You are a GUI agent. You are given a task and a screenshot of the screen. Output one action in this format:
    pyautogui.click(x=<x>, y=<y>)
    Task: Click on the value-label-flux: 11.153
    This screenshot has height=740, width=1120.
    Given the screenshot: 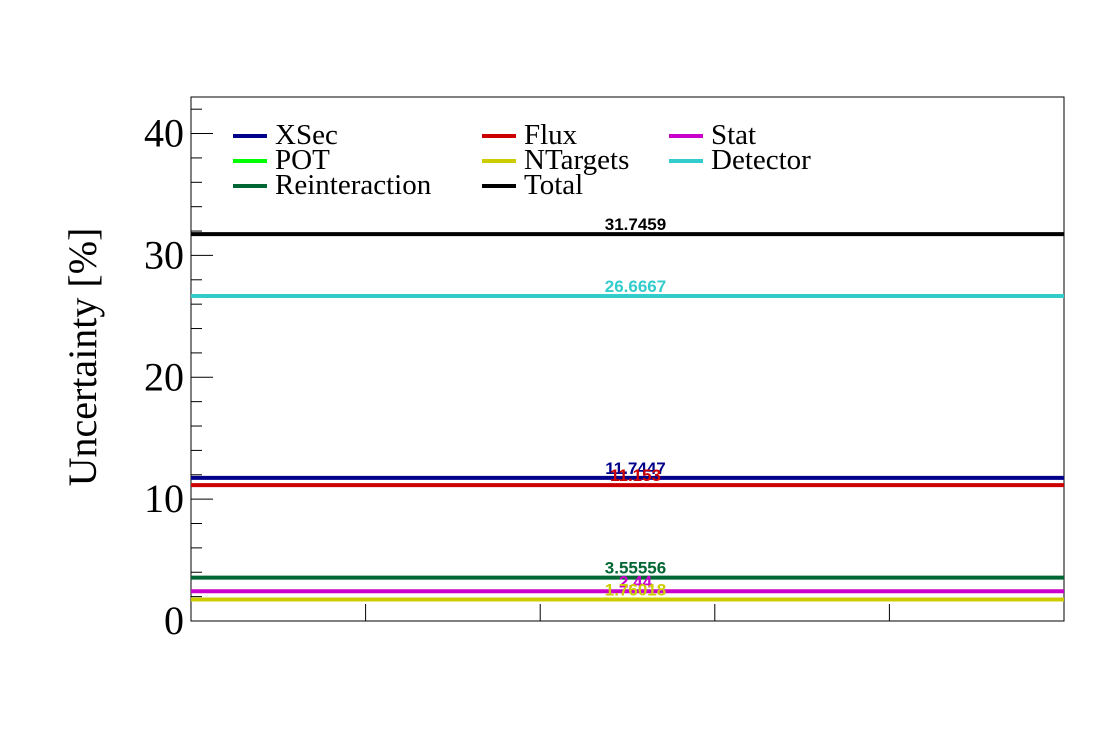 What is the action you would take?
    pyautogui.click(x=635, y=475)
    